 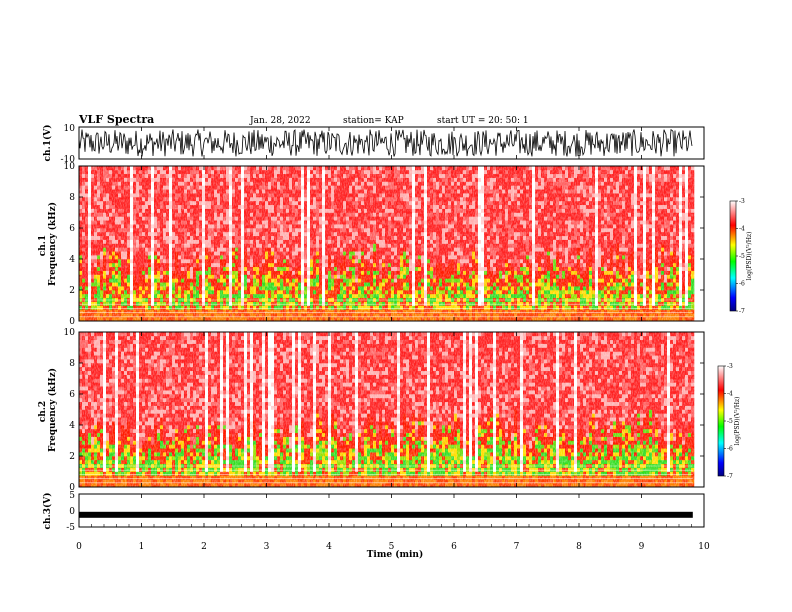 What do you see at coordinates (72, 512) in the screenshot?
I see `ch3-ytick-0: 0` at bounding box center [72, 512].